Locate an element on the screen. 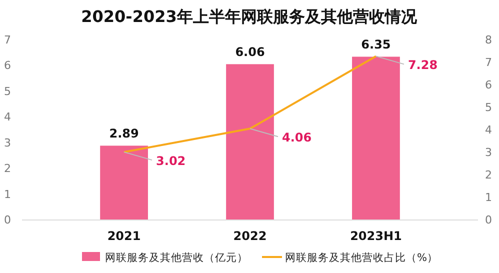 This screenshot has height=273, width=499. y2-tick-label: 5 is located at coordinates (488, 107).